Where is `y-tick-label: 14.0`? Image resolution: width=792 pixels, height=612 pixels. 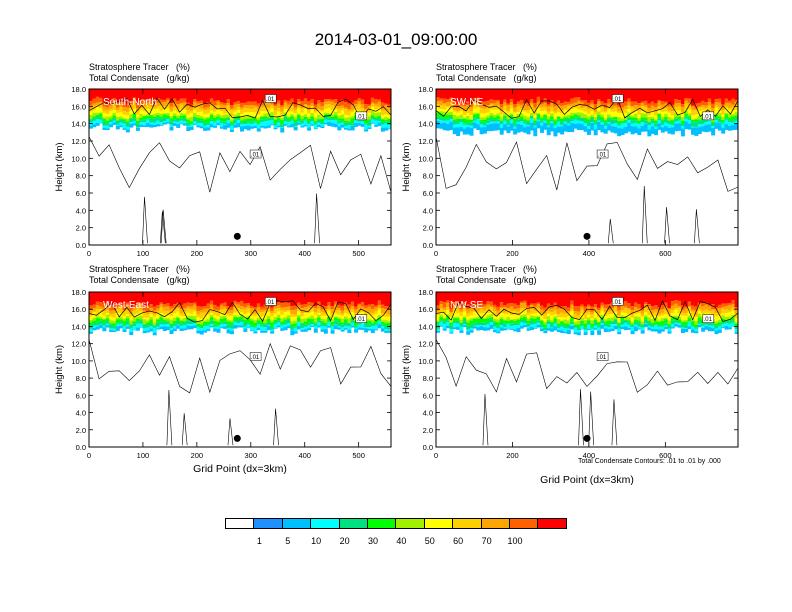 y-tick-label: 14.0 is located at coordinates (425, 326).